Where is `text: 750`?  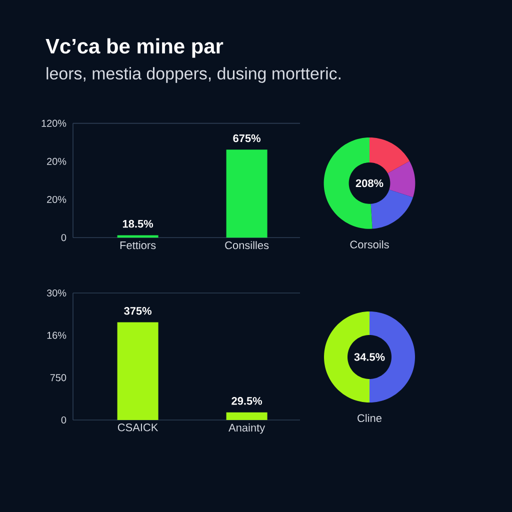
text: 750 is located at coordinates (58, 378).